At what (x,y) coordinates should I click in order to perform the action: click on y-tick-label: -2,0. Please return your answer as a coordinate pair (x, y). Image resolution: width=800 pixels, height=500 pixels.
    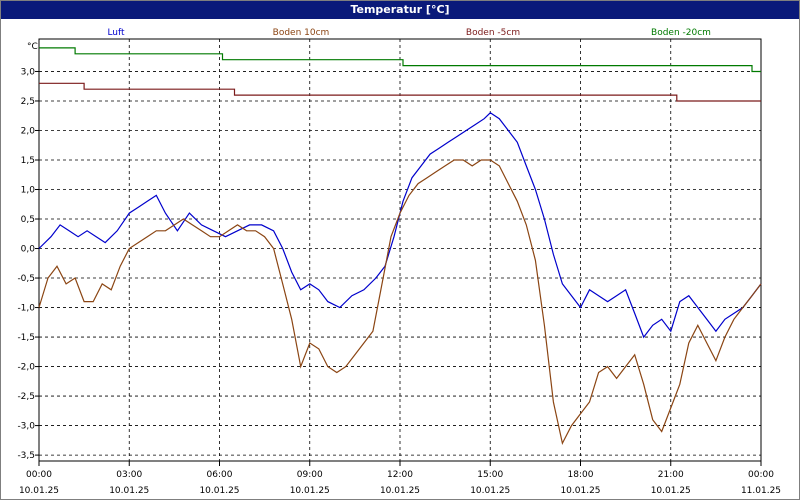
    Looking at the image, I should click on (26, 368).